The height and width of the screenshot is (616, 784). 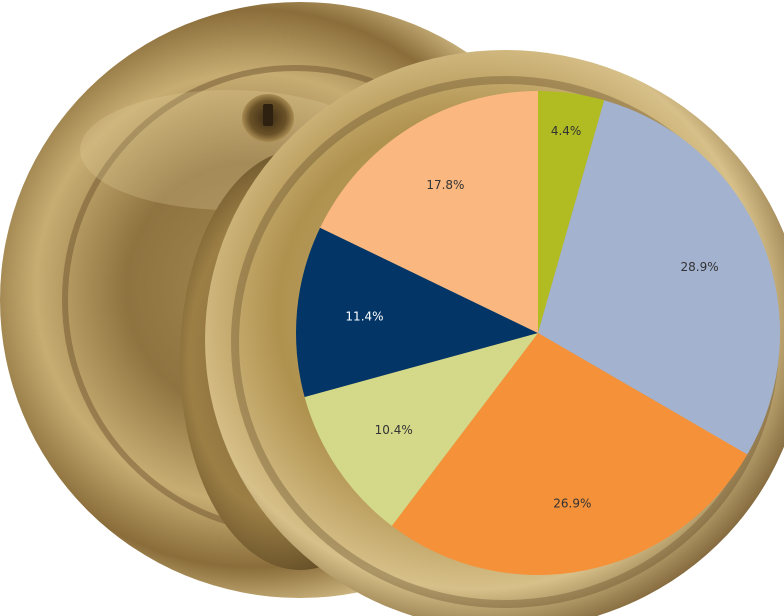 What do you see at coordinates (566, 131) in the screenshot?
I see `pie-slice-label-1: 4.4%` at bounding box center [566, 131].